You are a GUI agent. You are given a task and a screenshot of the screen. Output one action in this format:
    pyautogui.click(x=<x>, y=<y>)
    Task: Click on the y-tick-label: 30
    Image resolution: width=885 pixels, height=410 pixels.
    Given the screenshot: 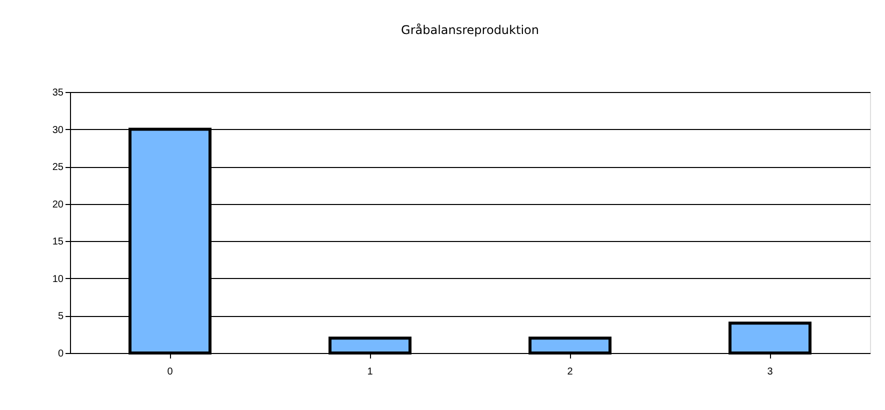 What is the action you would take?
    pyautogui.click(x=58, y=130)
    